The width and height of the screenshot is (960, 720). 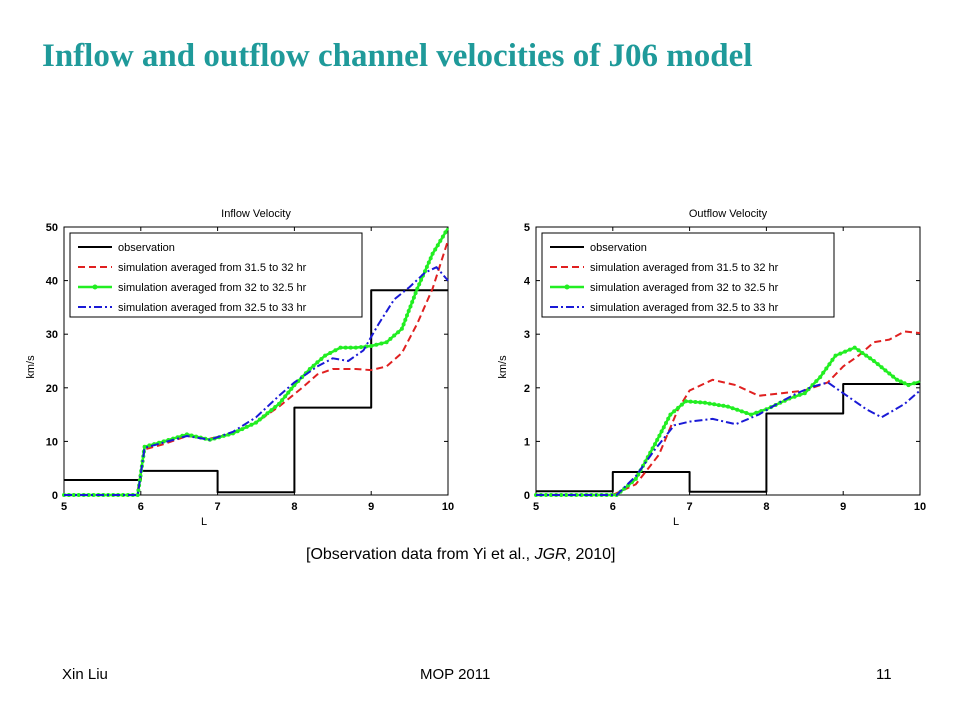 What do you see at coordinates (728, 214) in the screenshot?
I see `chart-title: Outflow Velocity` at bounding box center [728, 214].